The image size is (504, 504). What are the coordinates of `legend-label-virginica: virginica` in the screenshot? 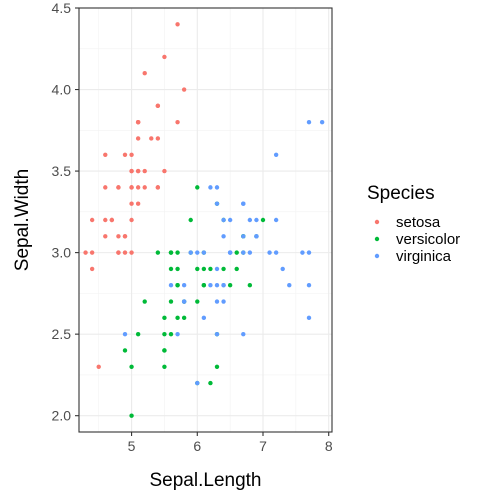 It's located at (424, 256).